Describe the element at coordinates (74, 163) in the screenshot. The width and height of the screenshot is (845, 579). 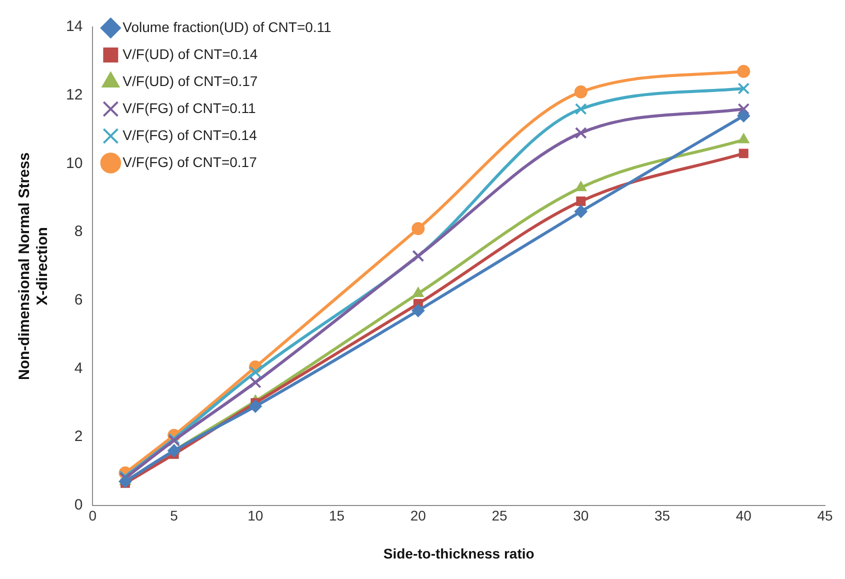
I see `y-tick-label: 10` at that location.